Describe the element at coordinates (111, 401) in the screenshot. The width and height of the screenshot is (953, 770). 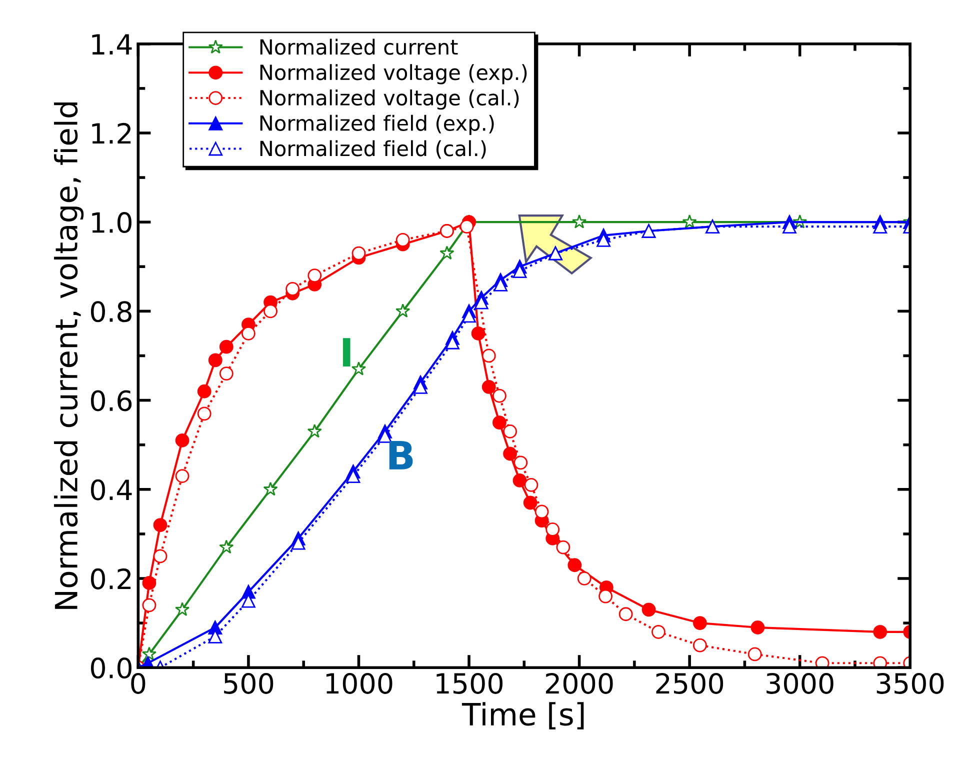
I see `y-tick-label: 0.6` at that location.